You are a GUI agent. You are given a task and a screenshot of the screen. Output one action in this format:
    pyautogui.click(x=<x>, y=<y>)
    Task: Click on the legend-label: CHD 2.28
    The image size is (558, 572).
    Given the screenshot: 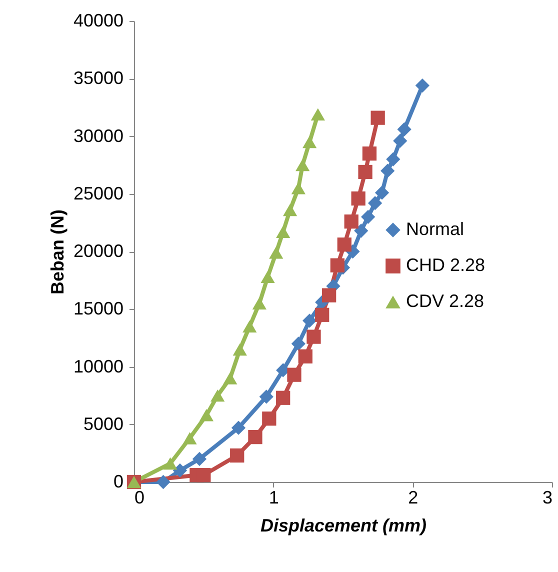 What is the action you would take?
    pyautogui.click(x=446, y=265)
    